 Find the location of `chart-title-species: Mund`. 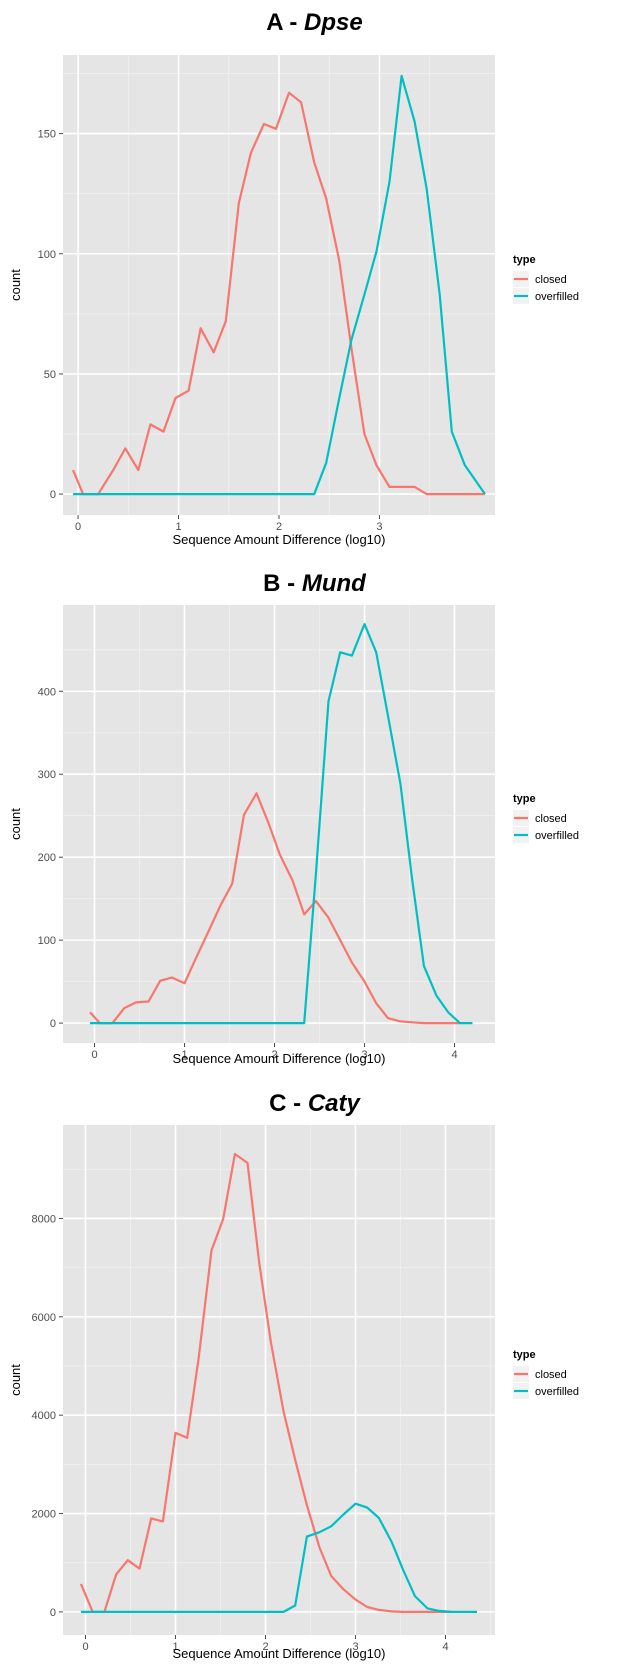

chart-title-species: Mund is located at coordinates (334, 583).